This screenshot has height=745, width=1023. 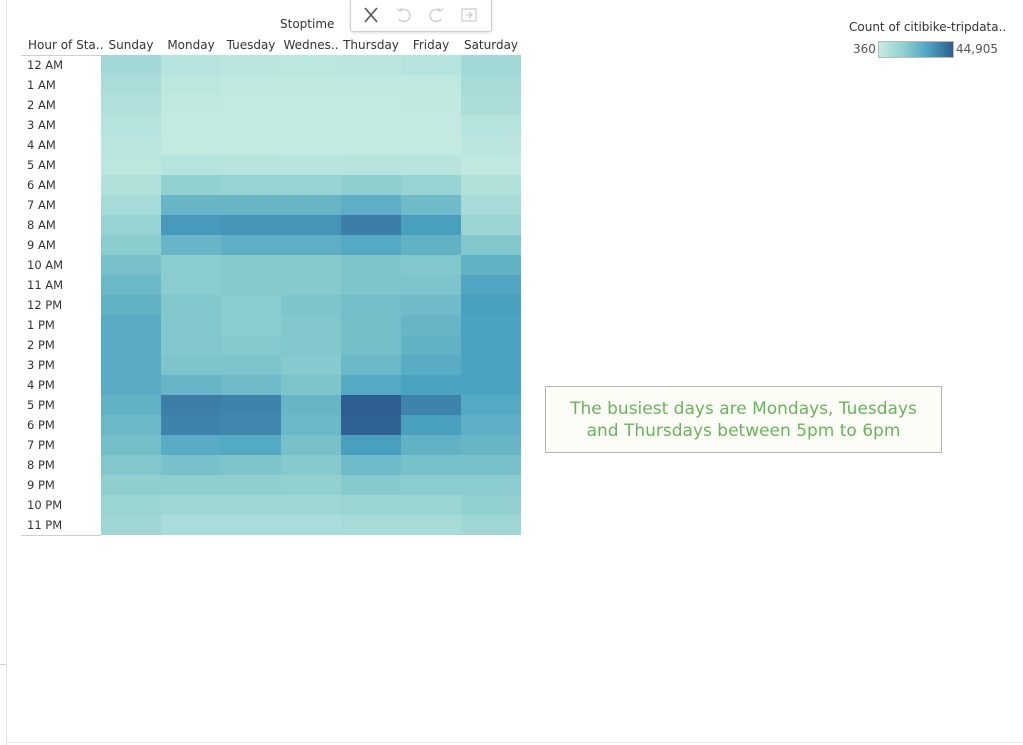 I want to click on heatmap-cell-4-pm-monday, so click(x=191, y=385).